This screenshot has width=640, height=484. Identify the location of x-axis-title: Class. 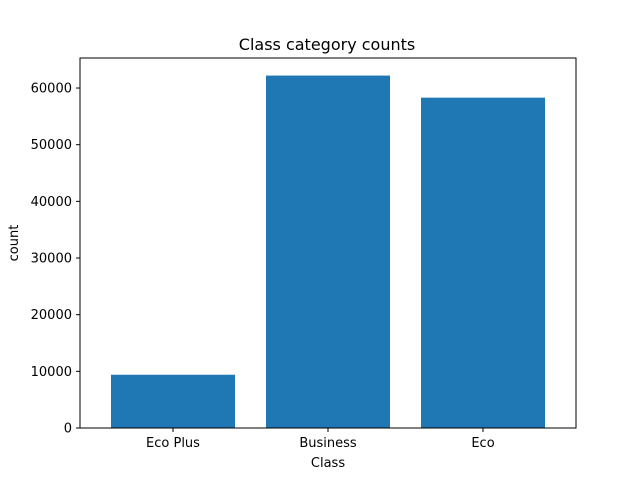
(328, 463).